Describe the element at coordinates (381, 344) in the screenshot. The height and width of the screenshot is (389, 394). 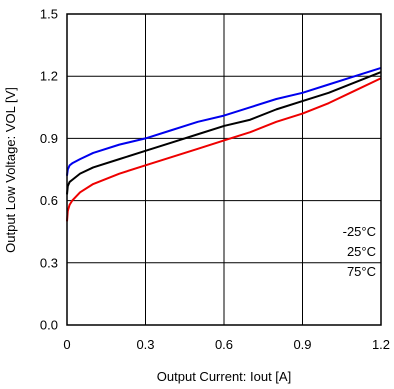
I see `x-tick-label: 1.2` at that location.